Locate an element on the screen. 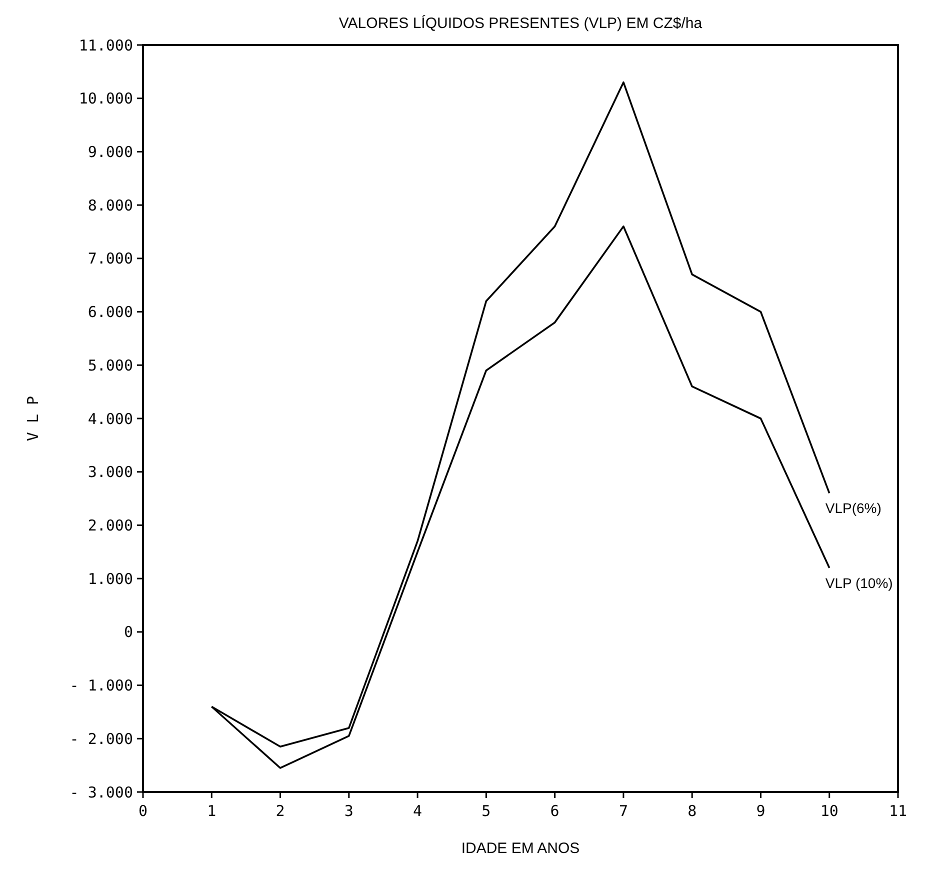  y-tick-label: 4.000 is located at coordinates (110, 419).